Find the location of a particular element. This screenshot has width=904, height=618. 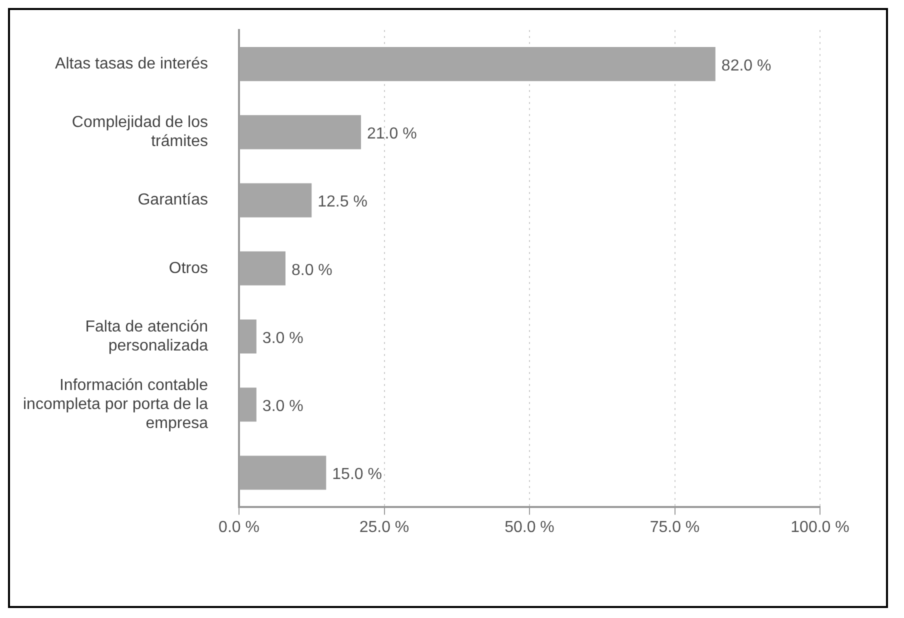

x-tick-label: 50.0 % is located at coordinates (529, 527).